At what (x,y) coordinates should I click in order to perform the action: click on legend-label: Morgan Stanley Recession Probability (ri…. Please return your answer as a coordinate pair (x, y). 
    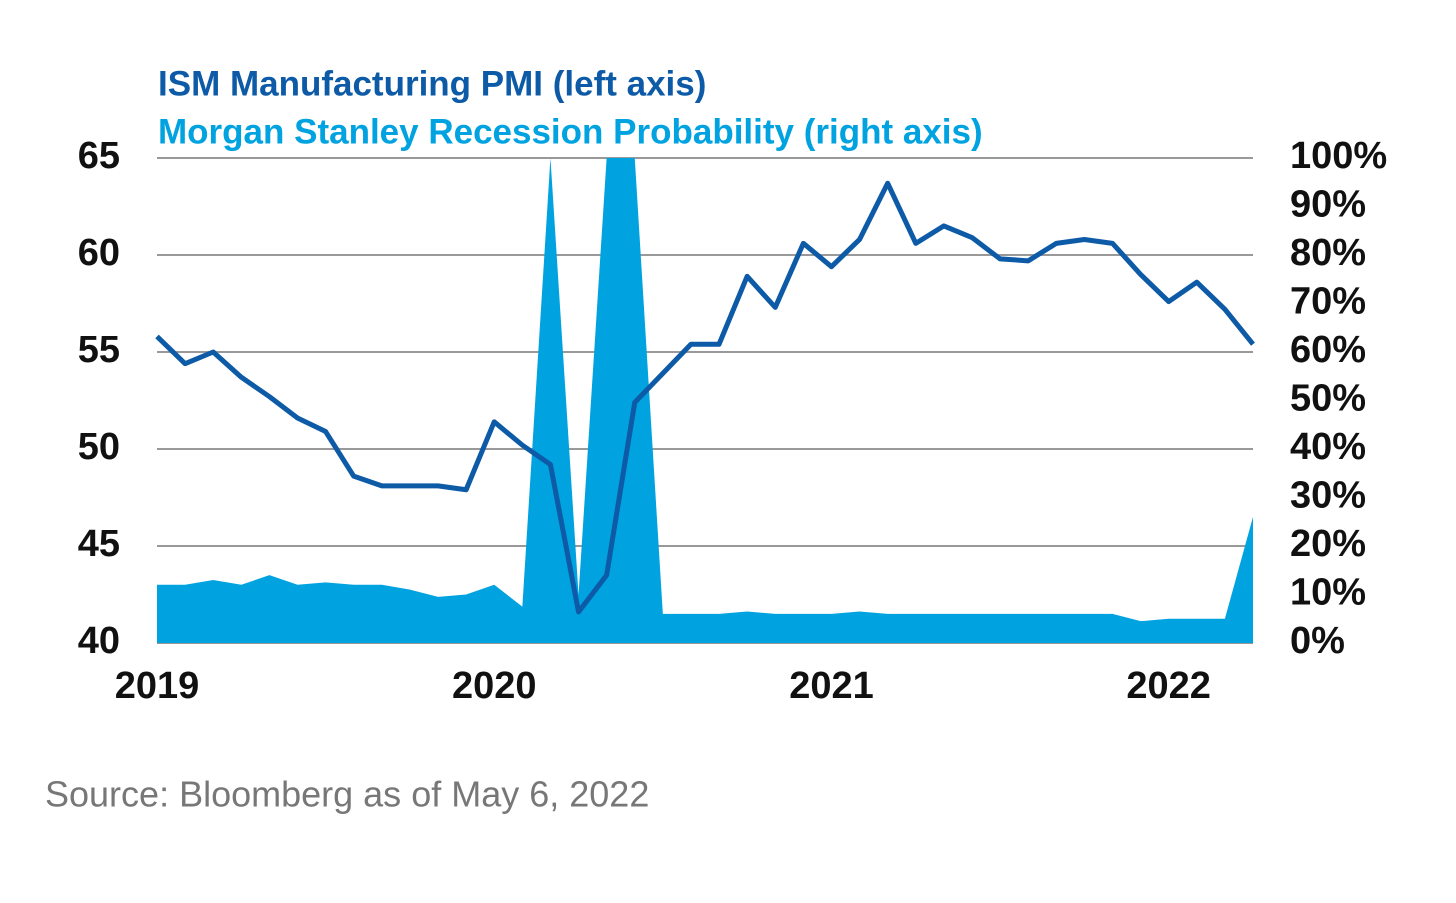
    Looking at the image, I should click on (570, 131).